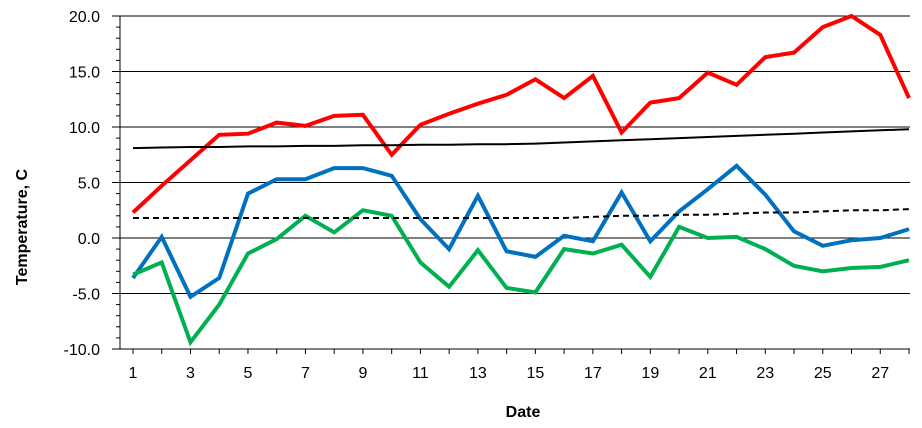  I want to click on x-tick-label: 19, so click(650, 373).